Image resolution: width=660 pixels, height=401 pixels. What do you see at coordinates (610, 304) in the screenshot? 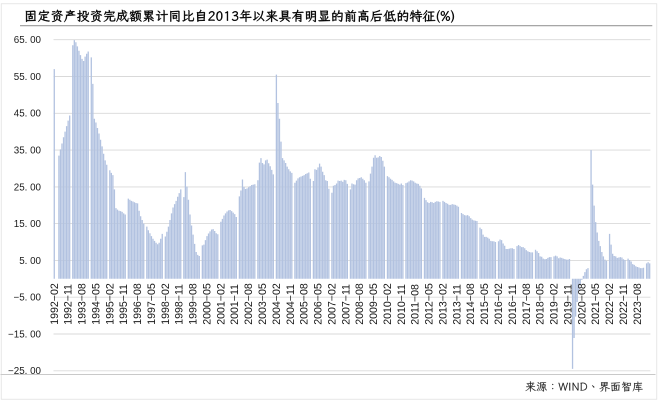
I see `svg-text: 2022−02` at bounding box center [610, 304].